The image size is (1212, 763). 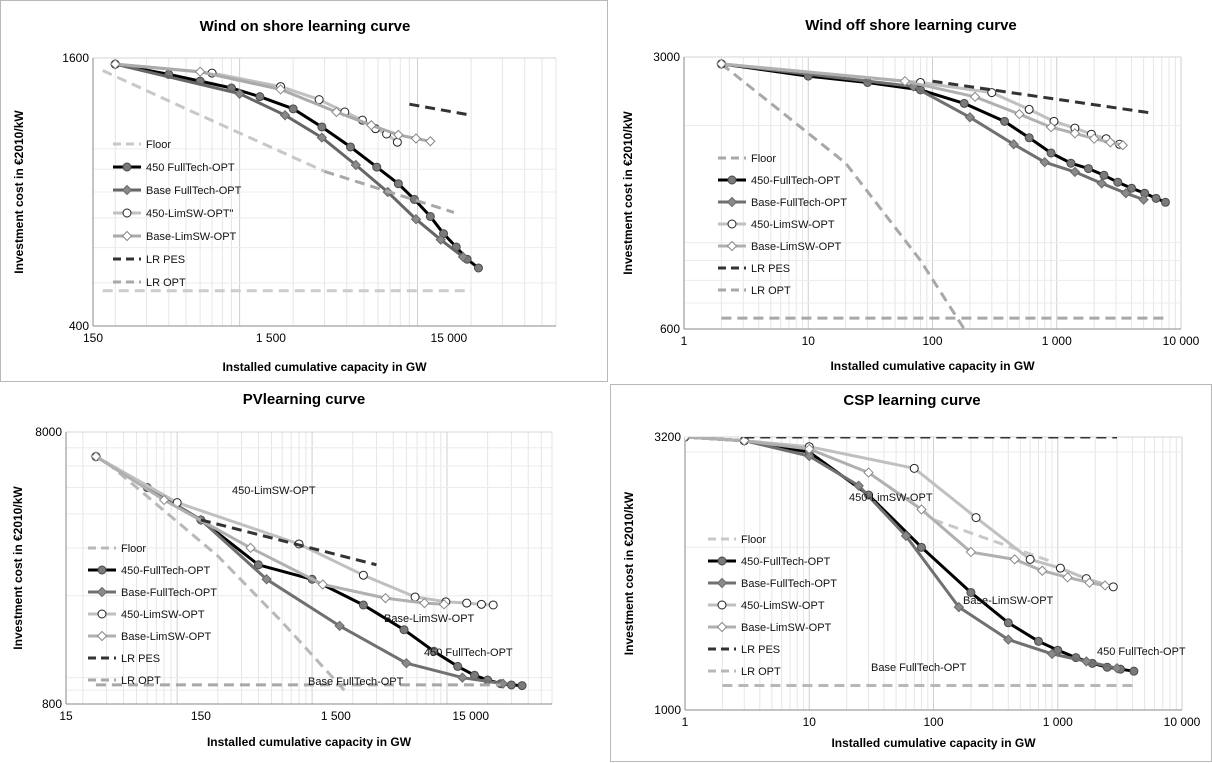 I want to click on chart-title: Wind off shore learning curve, so click(x=911, y=25).